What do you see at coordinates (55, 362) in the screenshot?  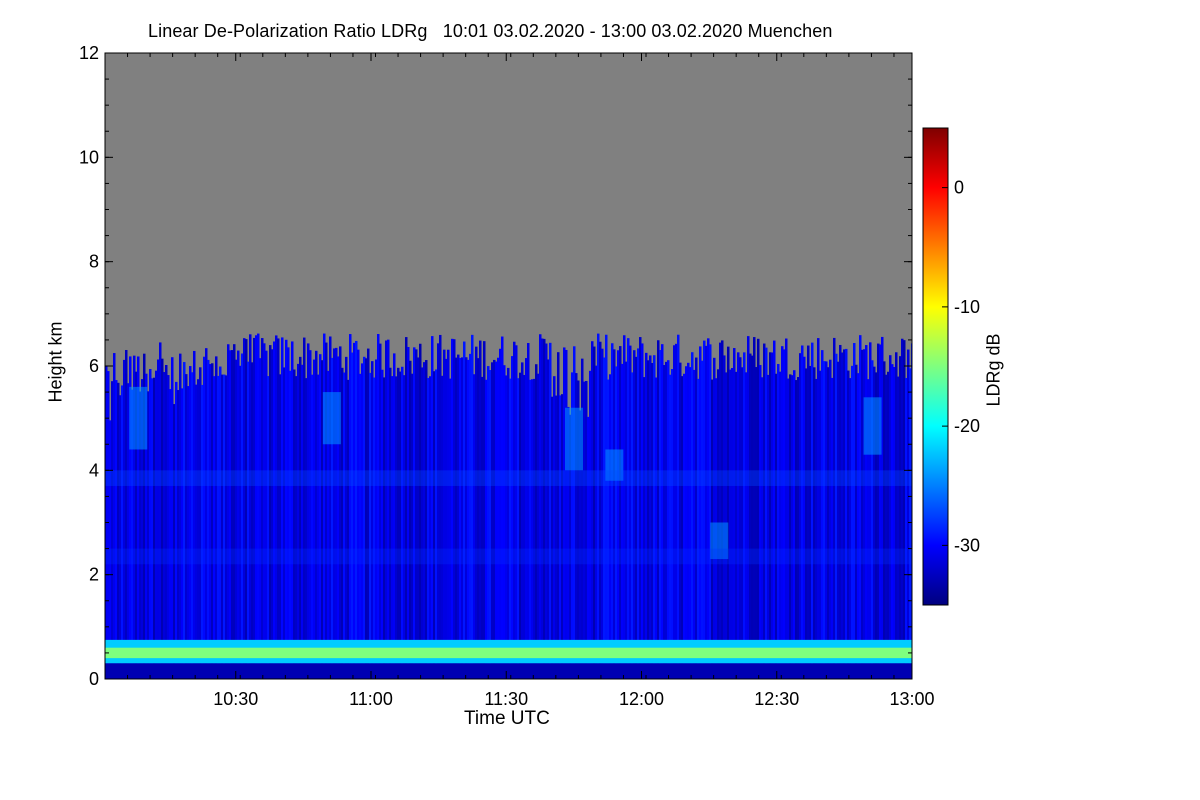 I see `y-axis-label: Height km` at bounding box center [55, 362].